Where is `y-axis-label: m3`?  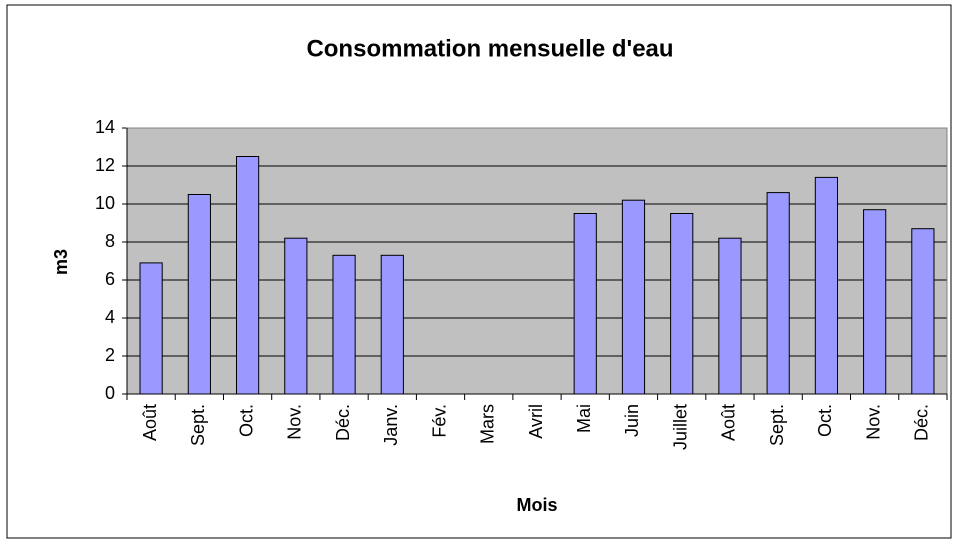 y-axis-label: m3 is located at coordinates (61, 262).